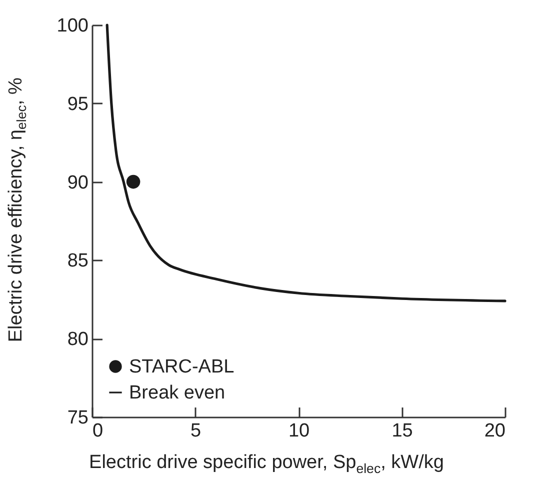 Image resolution: width=533 pixels, height=484 pixels. Describe the element at coordinates (77, 418) in the screenshot. I see `y-tick-label: 75` at that location.